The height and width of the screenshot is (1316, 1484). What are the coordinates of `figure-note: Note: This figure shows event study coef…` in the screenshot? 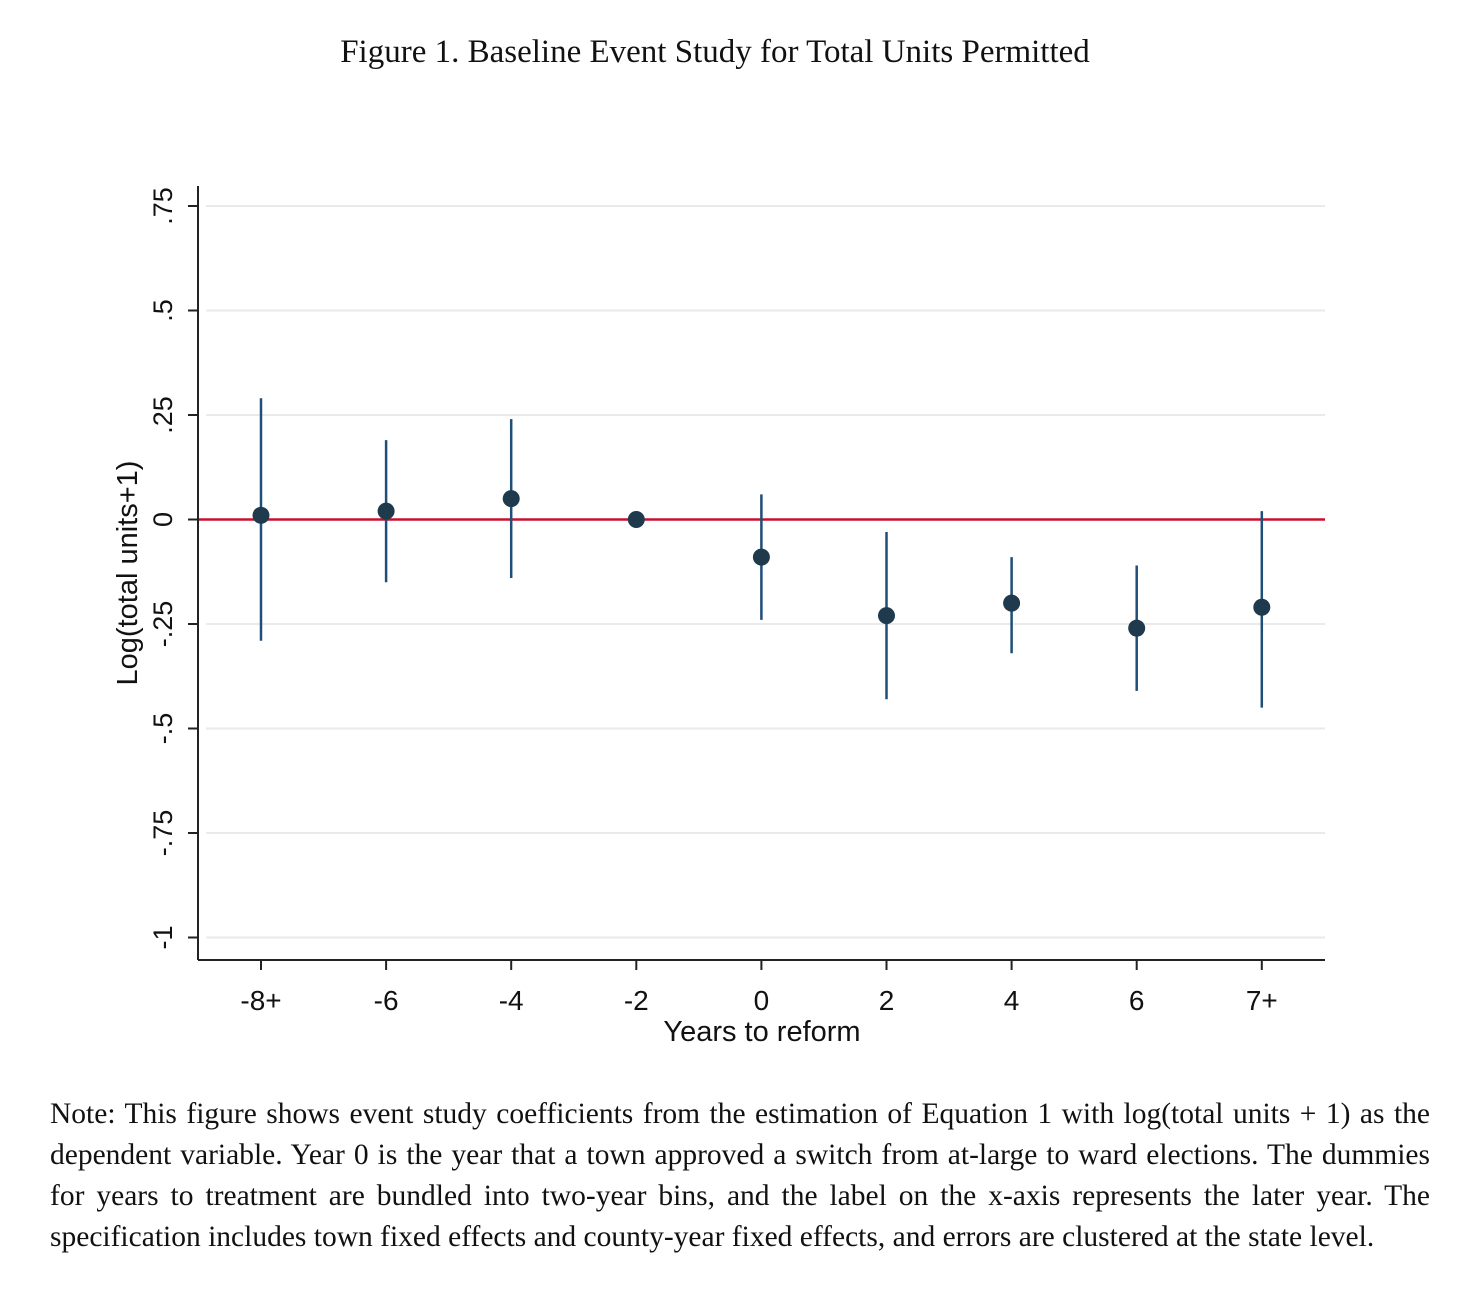 It's located at (740, 1175).